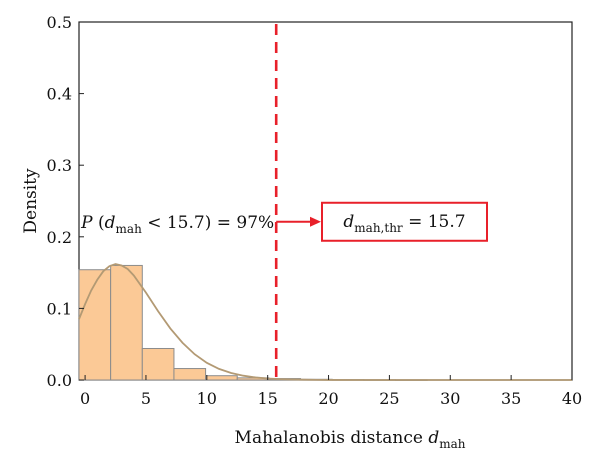 This screenshot has height=468, width=600. What do you see at coordinates (59, 308) in the screenshot?
I see `y-tick-label-1: 0.1` at bounding box center [59, 308].